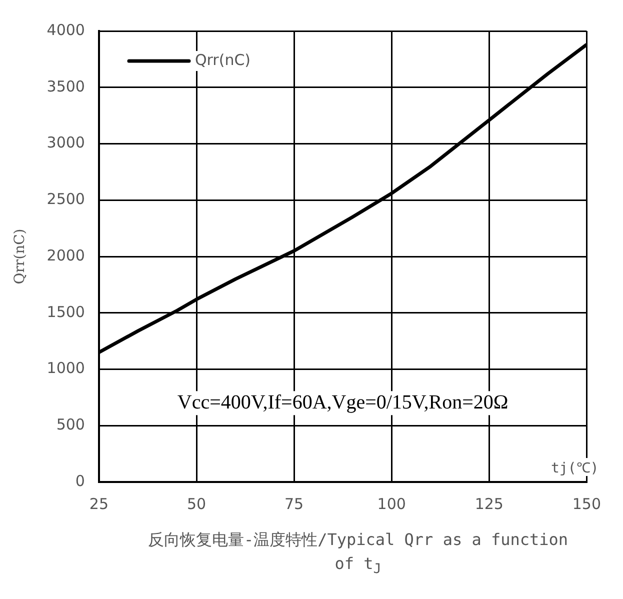 The height and width of the screenshot is (599, 623). What do you see at coordinates (294, 503) in the screenshot?
I see `x-tick-label: 75` at bounding box center [294, 503].